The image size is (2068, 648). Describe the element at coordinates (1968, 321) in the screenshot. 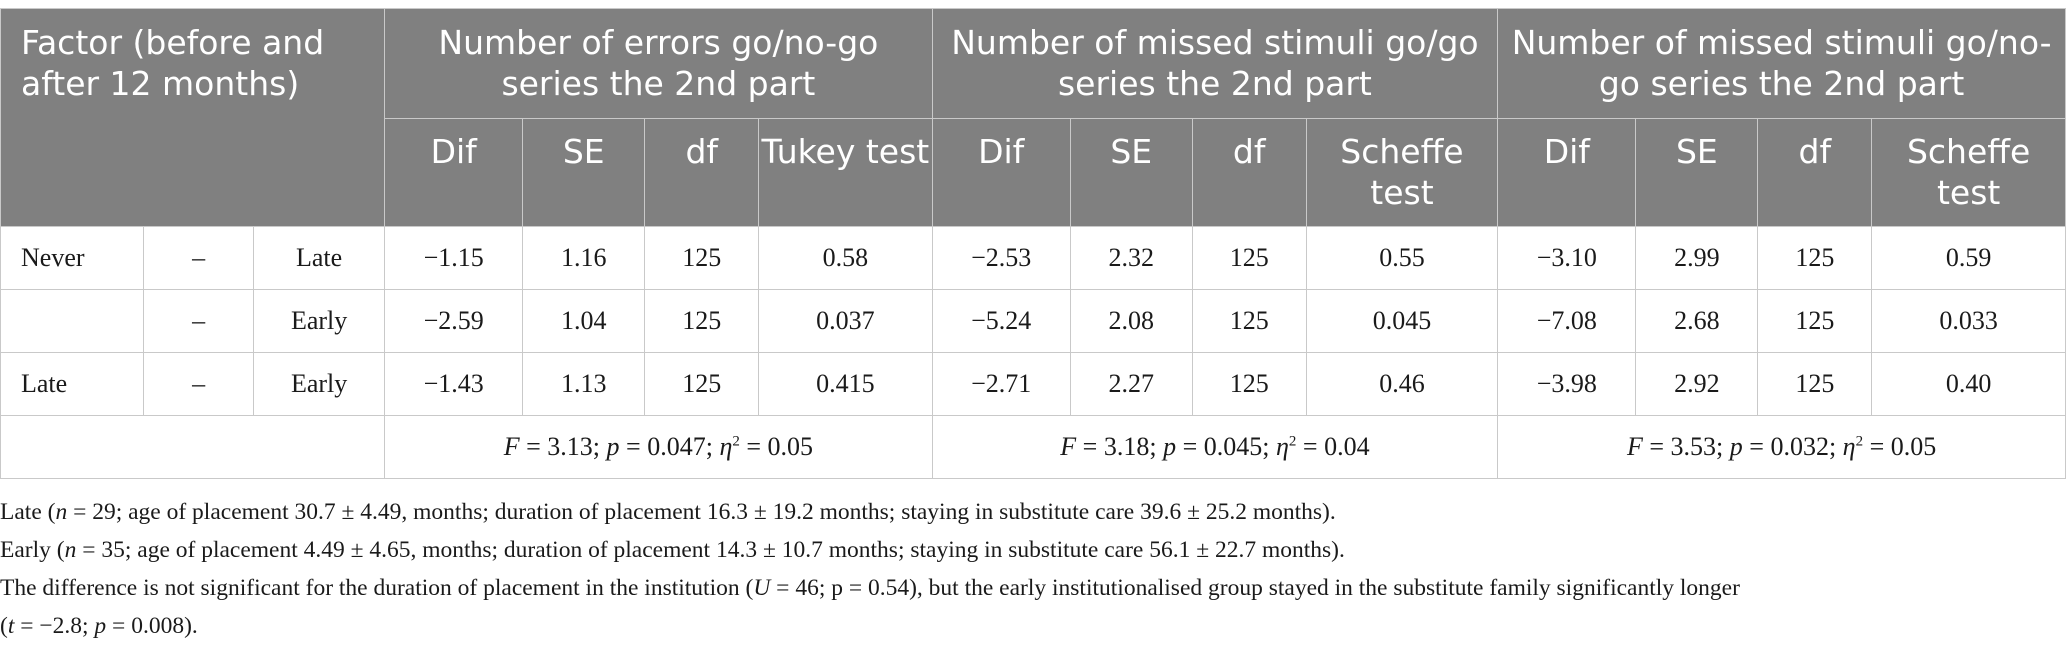

I see `table-cell: 0.033` at that location.